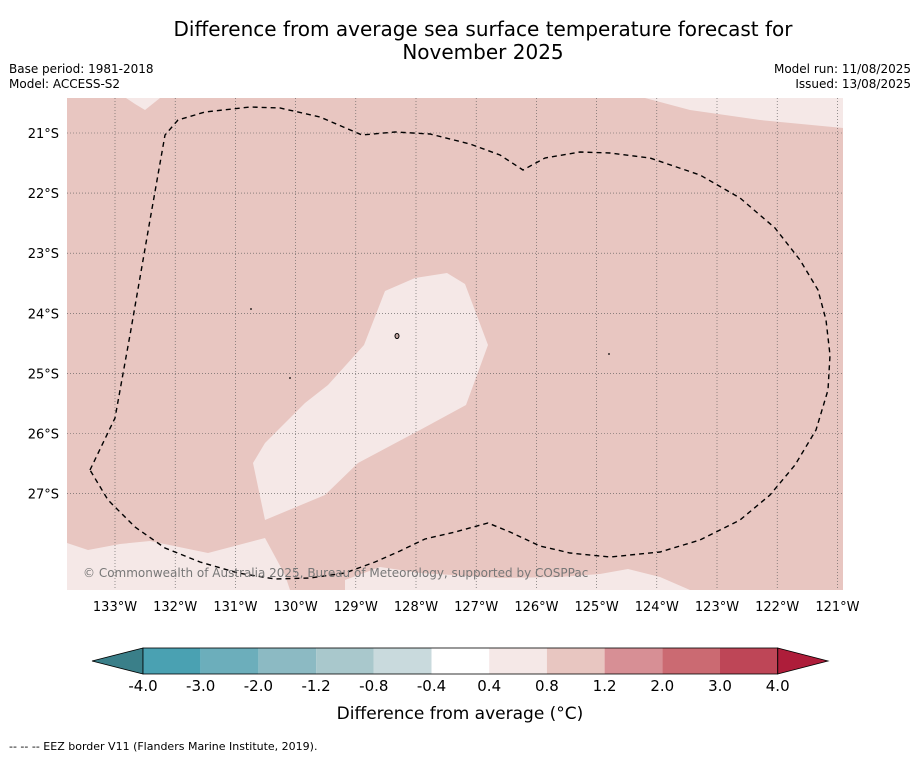 The width and height of the screenshot is (919, 758). I want to click on anomaly-region-top-right, so click(744, 113).